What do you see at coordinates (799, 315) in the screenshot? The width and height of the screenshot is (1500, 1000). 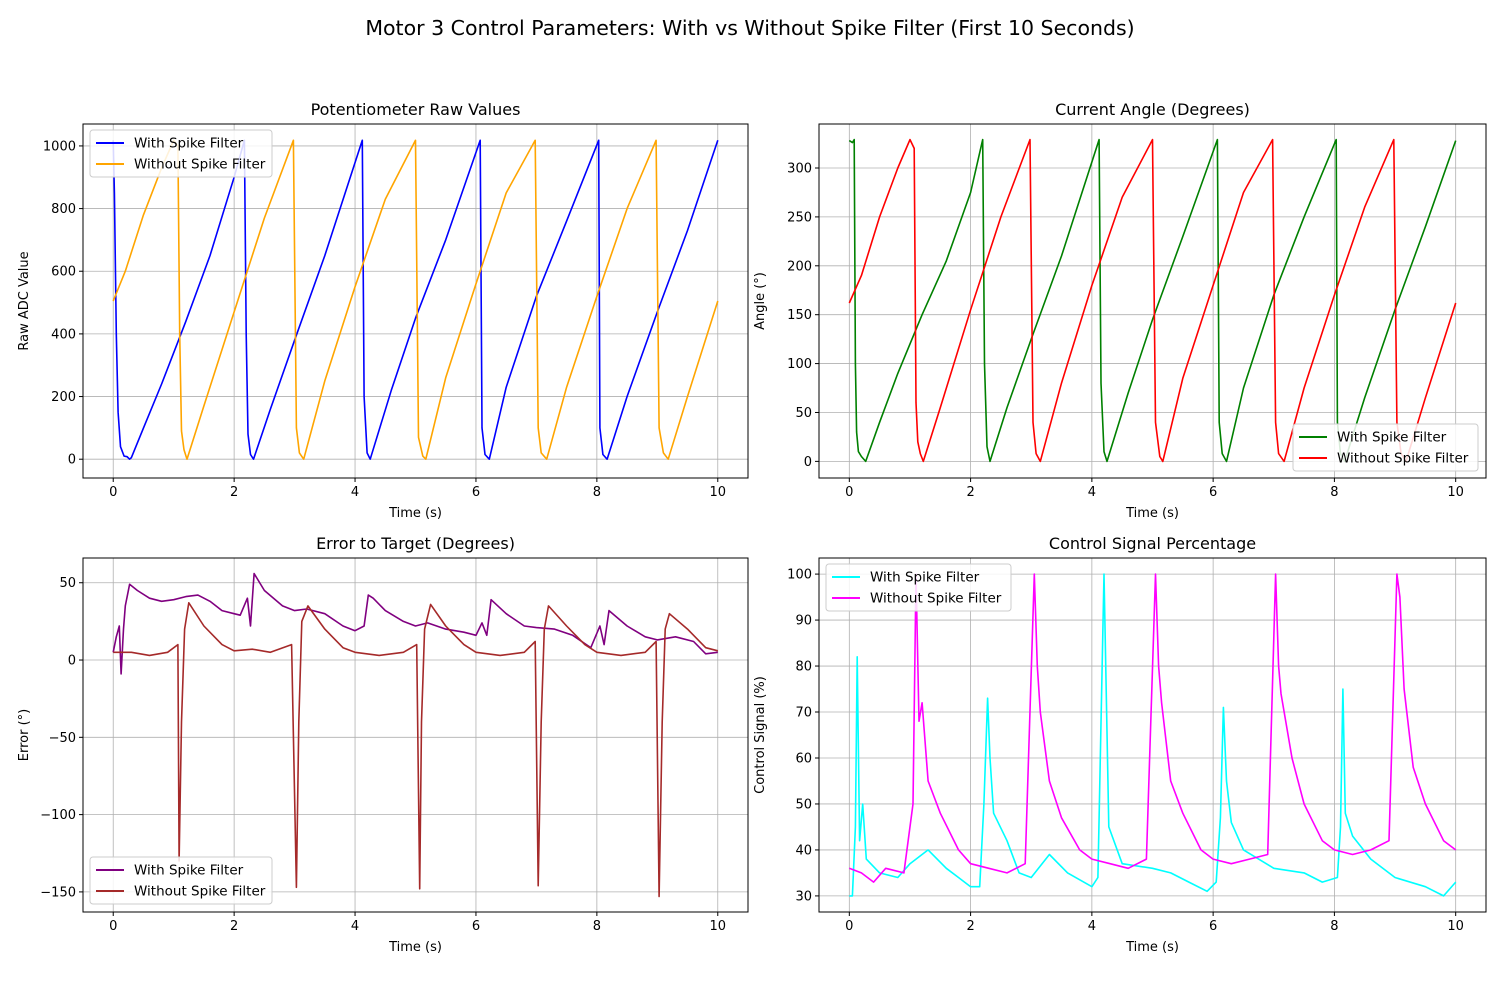 I see `y-tick-label: 150` at bounding box center [799, 315].